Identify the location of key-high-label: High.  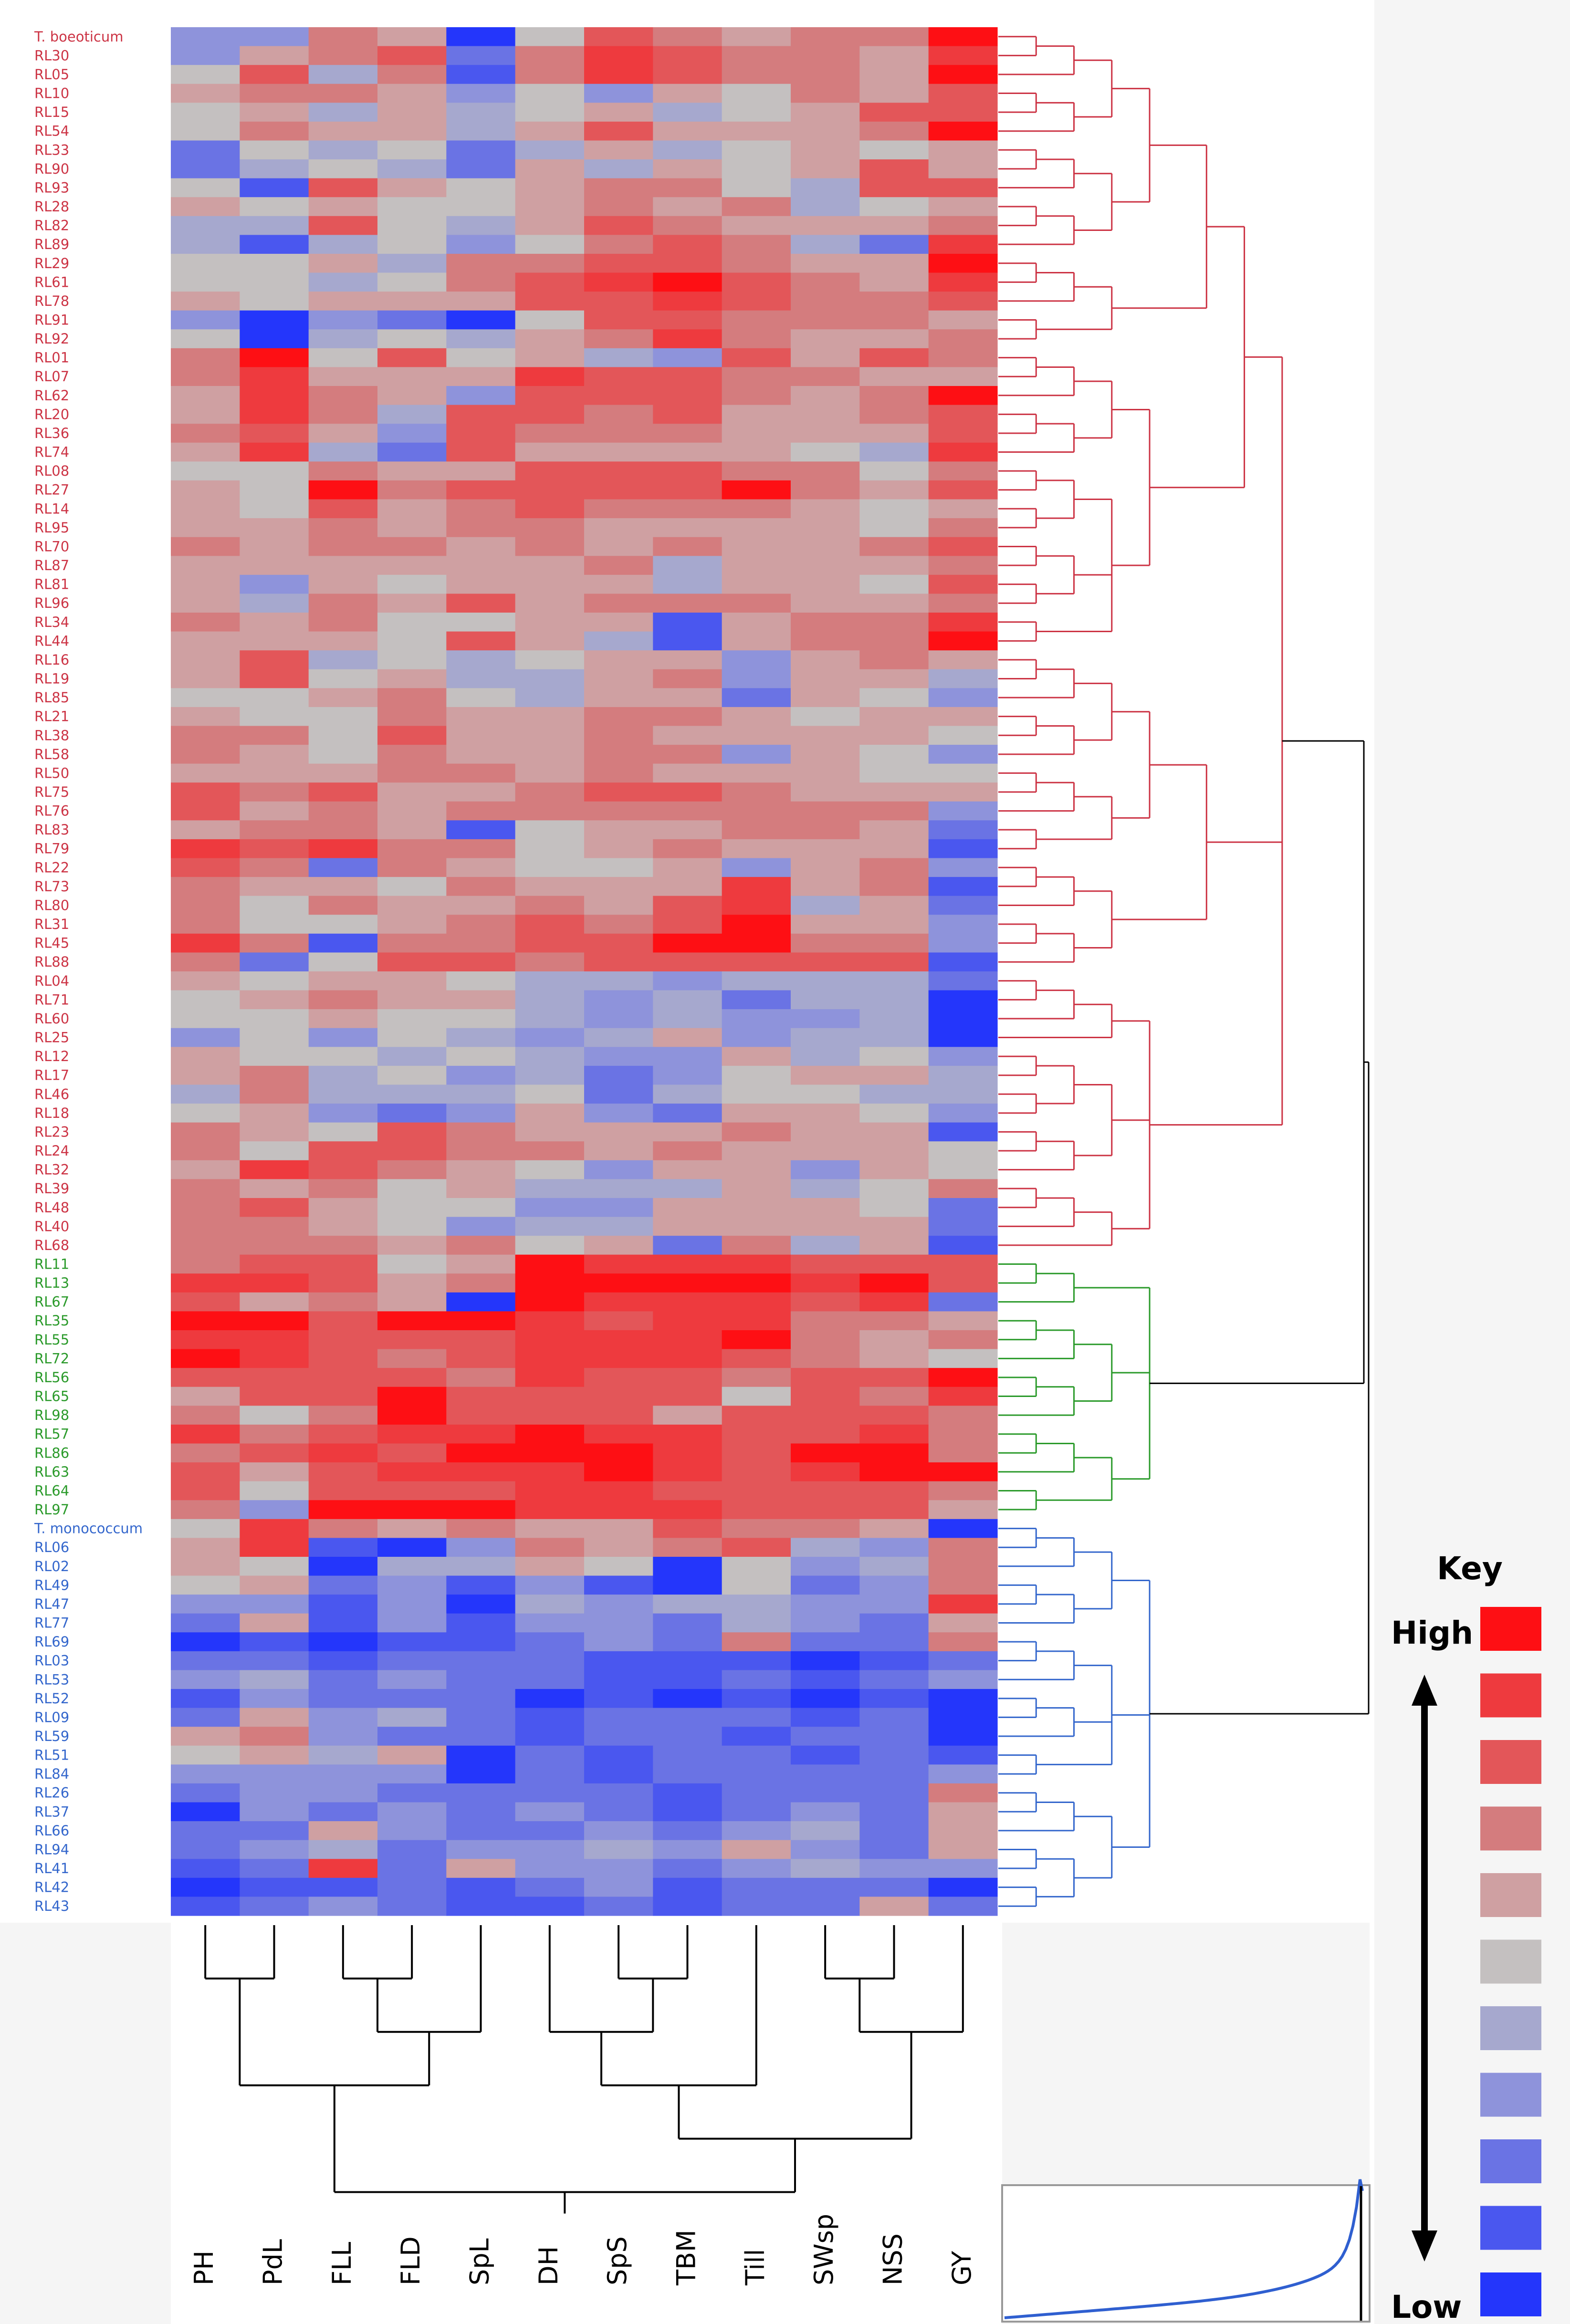
(1432, 1633).